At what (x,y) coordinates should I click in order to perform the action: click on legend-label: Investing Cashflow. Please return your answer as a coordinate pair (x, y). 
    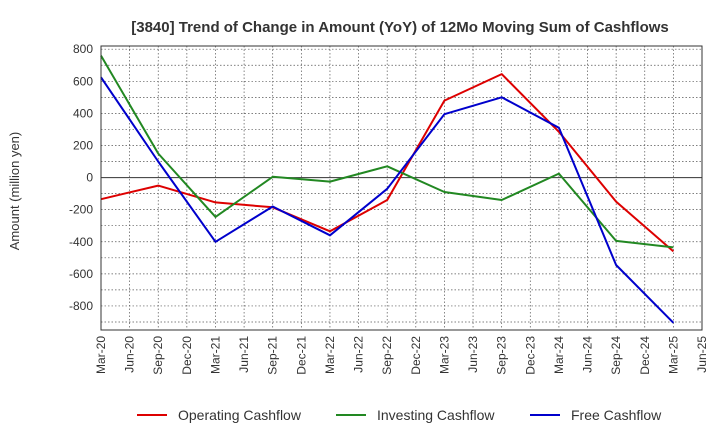
    Looking at the image, I should click on (436, 415).